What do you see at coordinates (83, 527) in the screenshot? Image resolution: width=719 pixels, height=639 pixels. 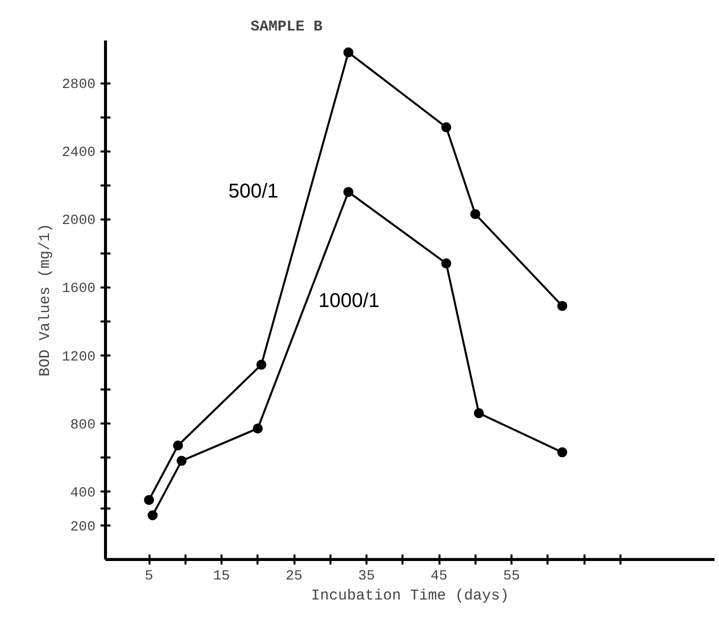 I see `y-tick-label: 200` at bounding box center [83, 527].